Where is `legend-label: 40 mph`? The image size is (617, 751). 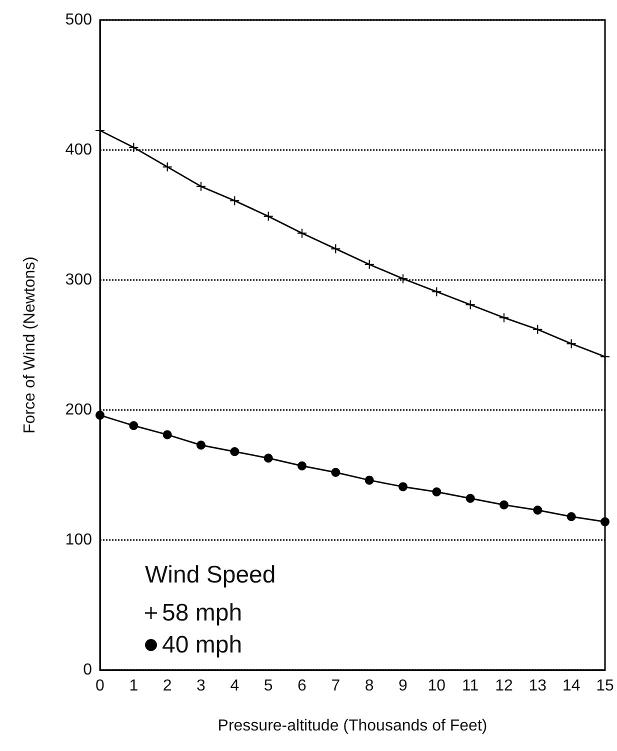
legend-label: 40 mph is located at coordinates (202, 645).